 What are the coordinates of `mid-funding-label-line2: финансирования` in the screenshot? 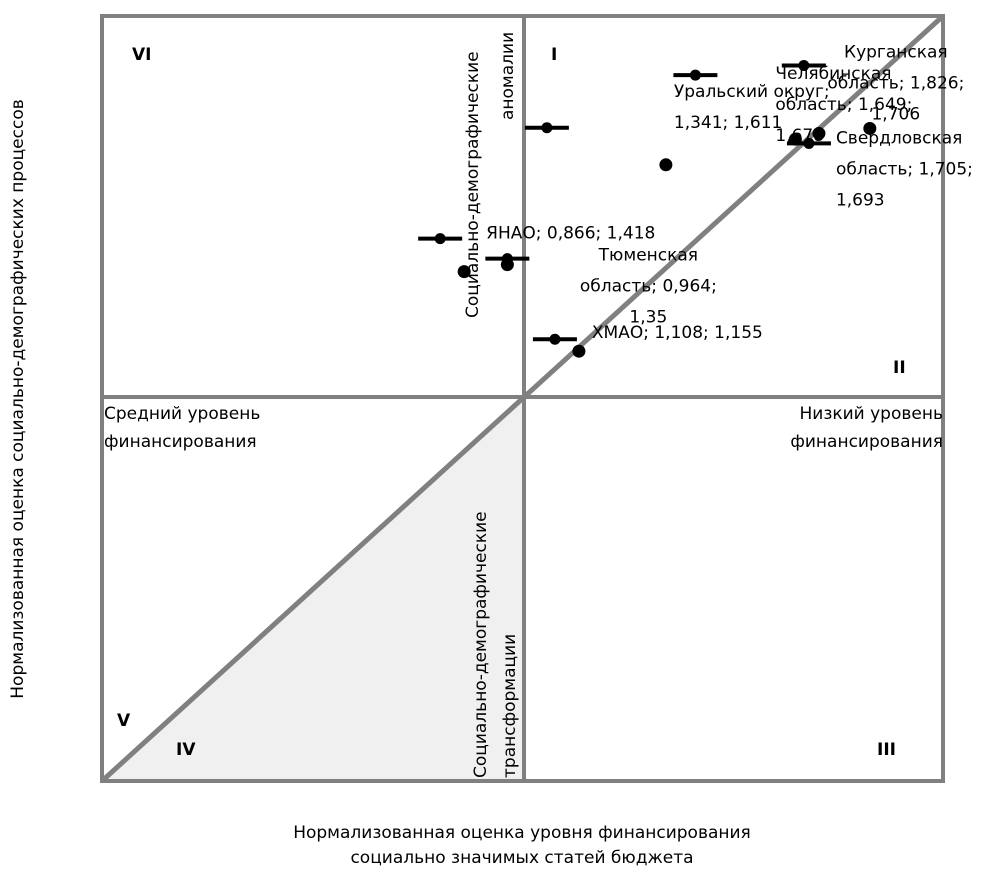 It's located at (180, 442).